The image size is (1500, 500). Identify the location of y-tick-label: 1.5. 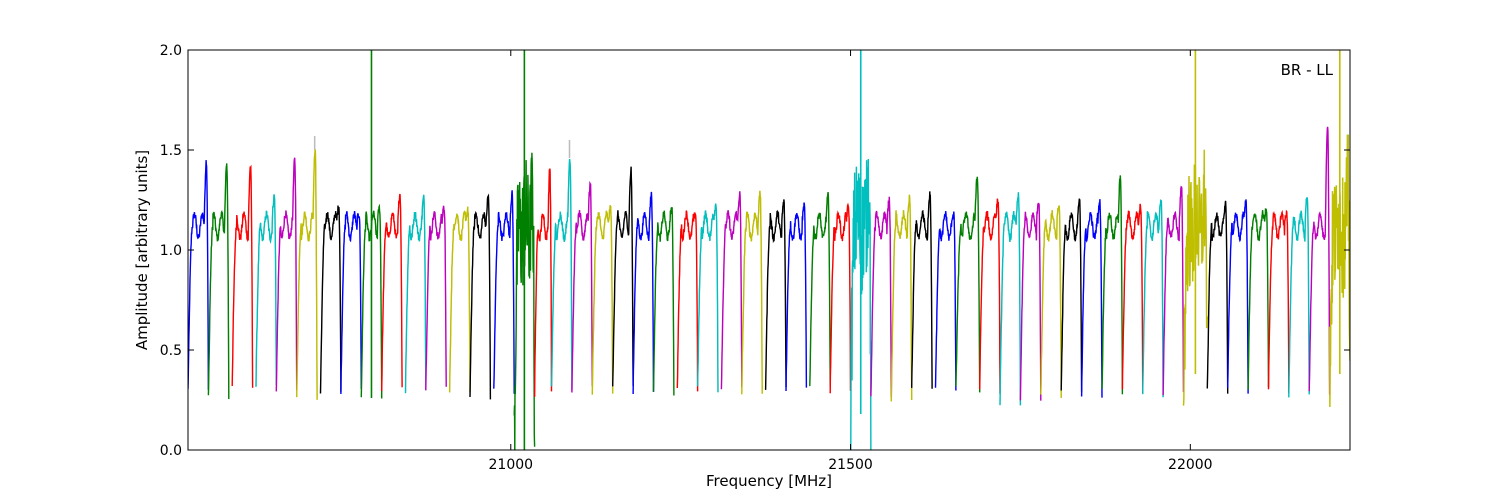
(171, 151).